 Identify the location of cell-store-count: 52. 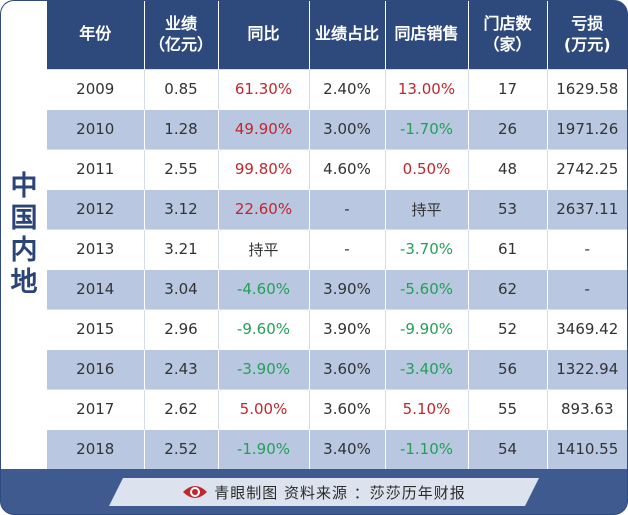
(507, 328).